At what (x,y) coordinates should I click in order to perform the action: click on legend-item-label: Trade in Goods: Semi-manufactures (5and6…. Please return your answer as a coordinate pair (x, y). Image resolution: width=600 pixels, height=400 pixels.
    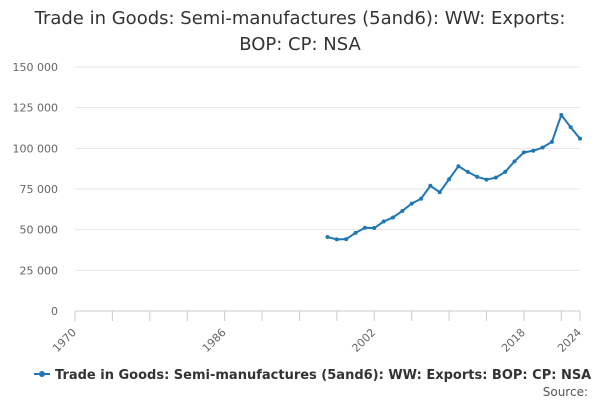
    Looking at the image, I should click on (323, 375).